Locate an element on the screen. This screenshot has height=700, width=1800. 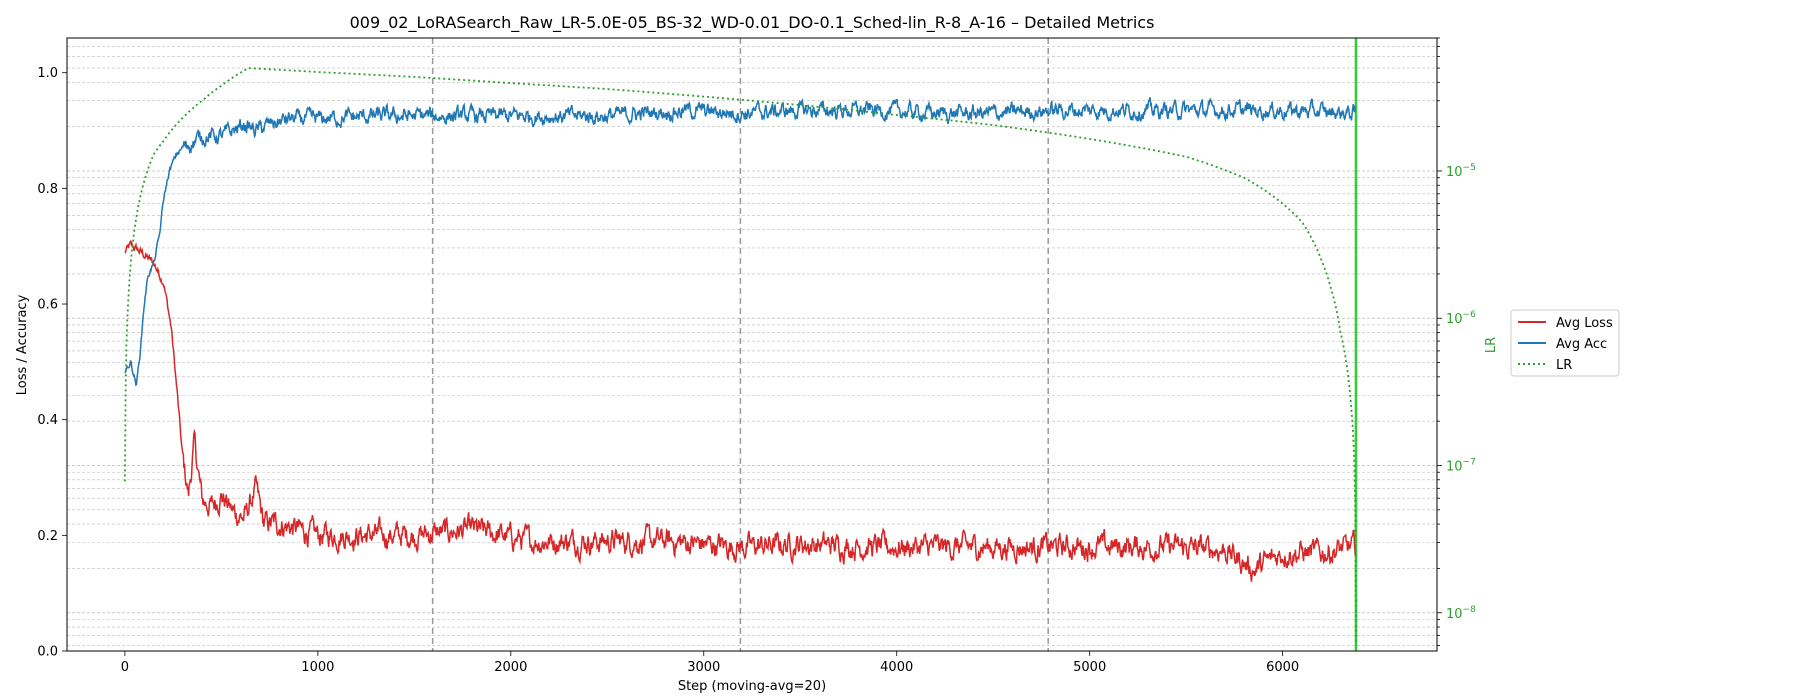
y-axis-label: Loss / Accuracy is located at coordinates (22, 344).